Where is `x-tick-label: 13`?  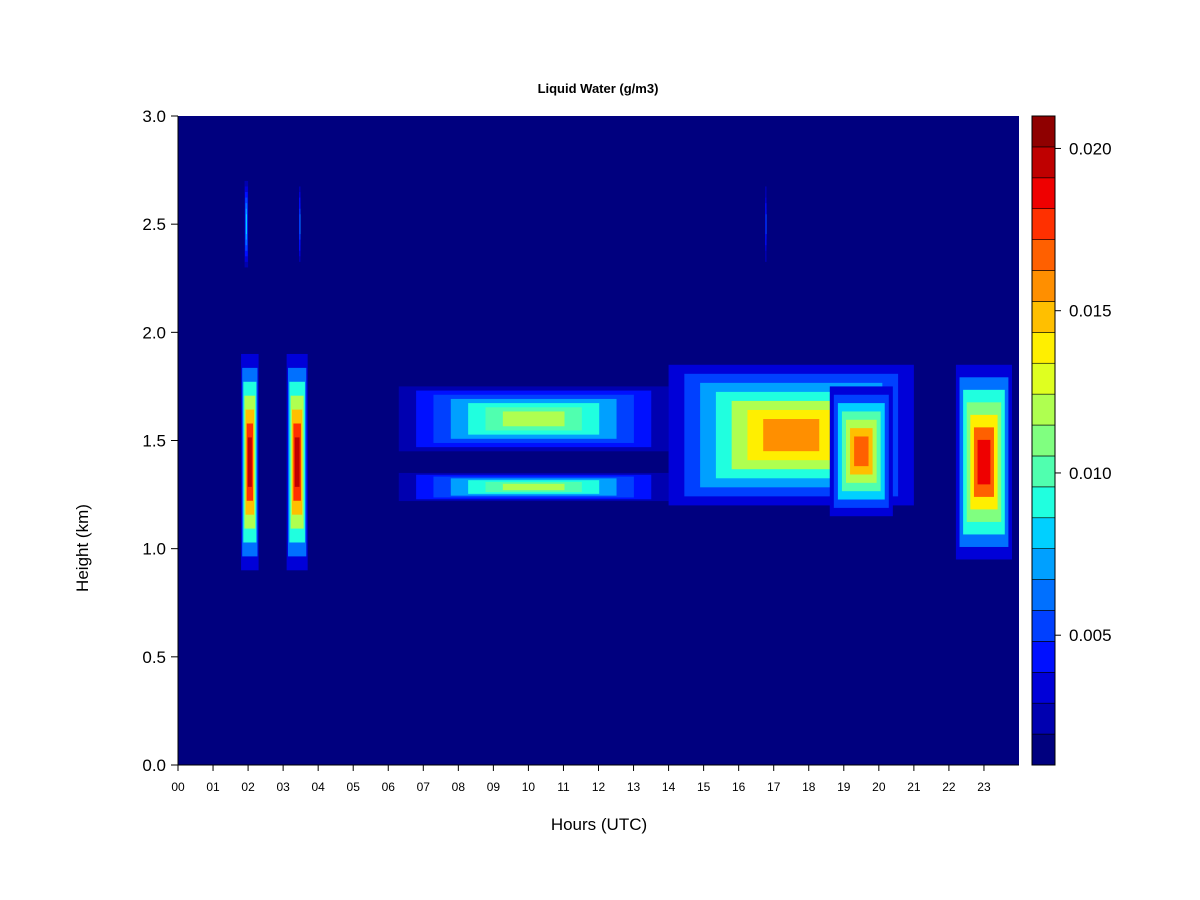
x-tick-label: 13 is located at coordinates (634, 787).